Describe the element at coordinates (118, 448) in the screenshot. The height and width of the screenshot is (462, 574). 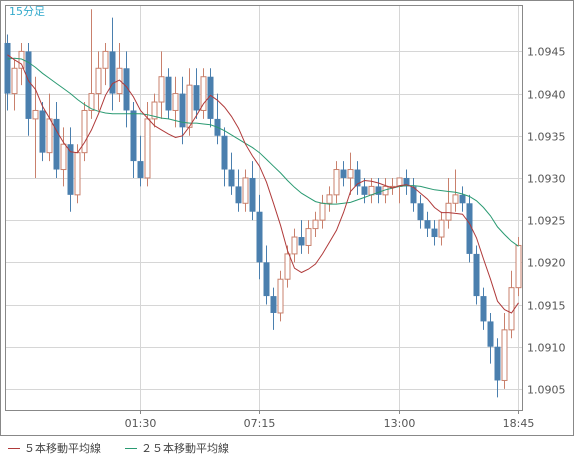
I see `chart-legend: ５本移動平均線 ２５本移動平均線` at that location.